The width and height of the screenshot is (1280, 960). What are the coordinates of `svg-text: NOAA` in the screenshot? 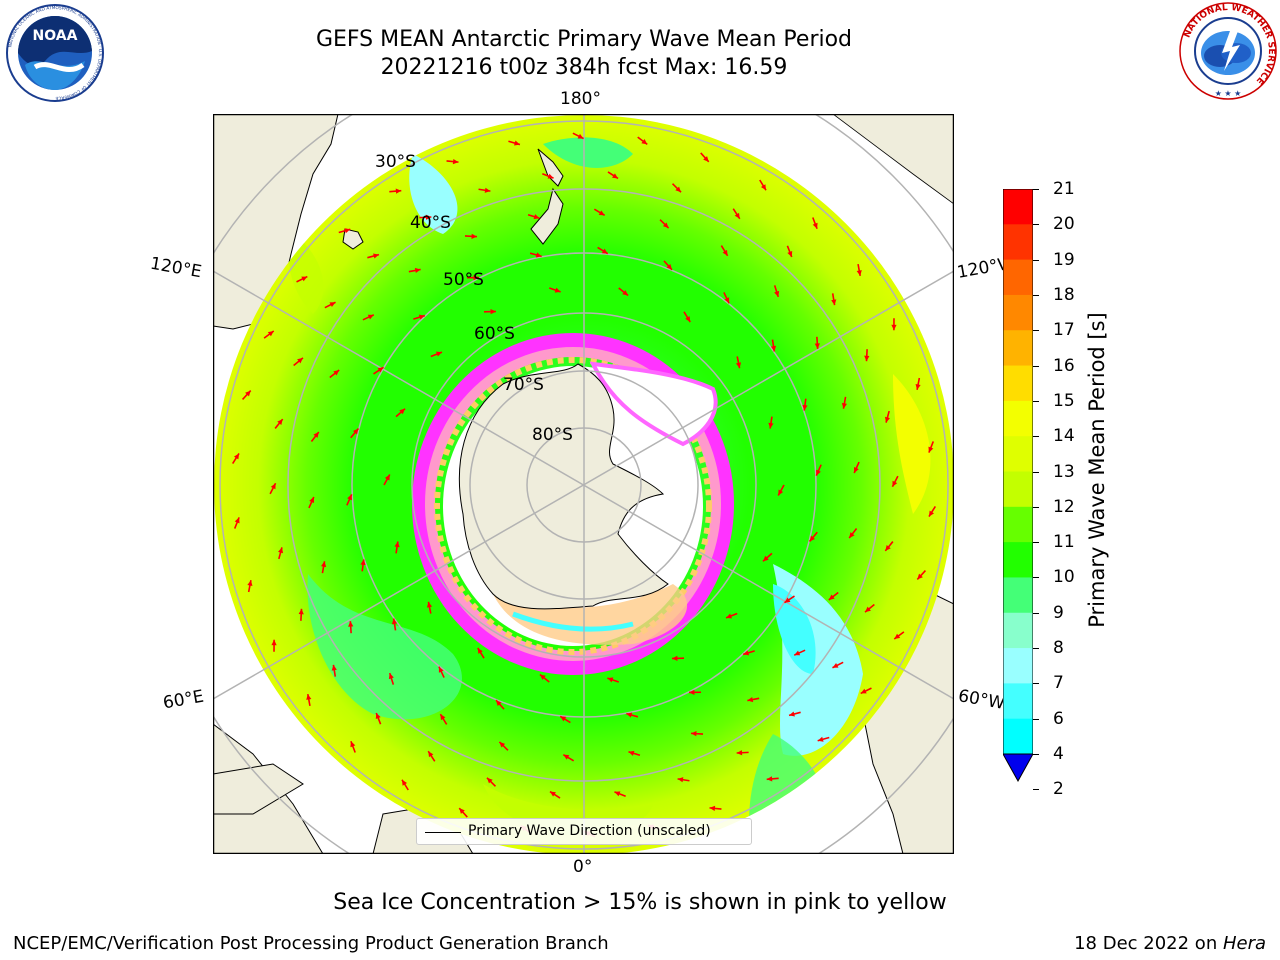 It's located at (55, 36).